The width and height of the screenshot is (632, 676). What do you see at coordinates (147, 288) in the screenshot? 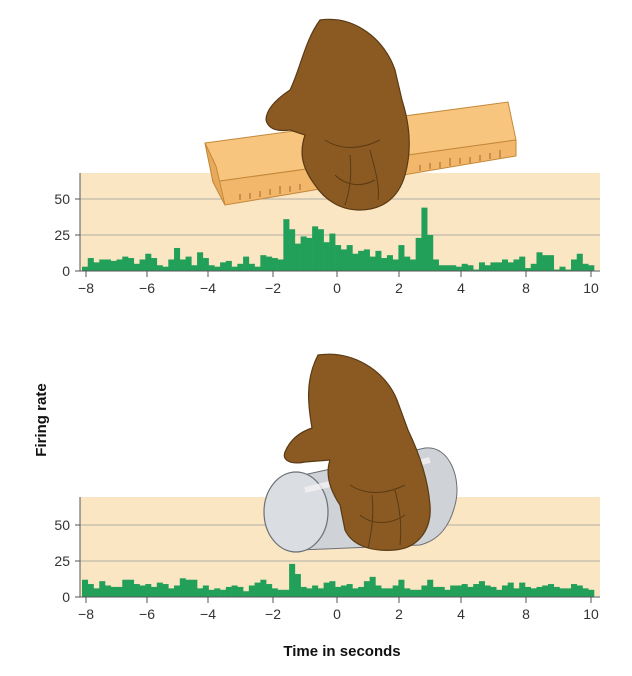
I see `top-xtick-label: −6` at bounding box center [147, 288].